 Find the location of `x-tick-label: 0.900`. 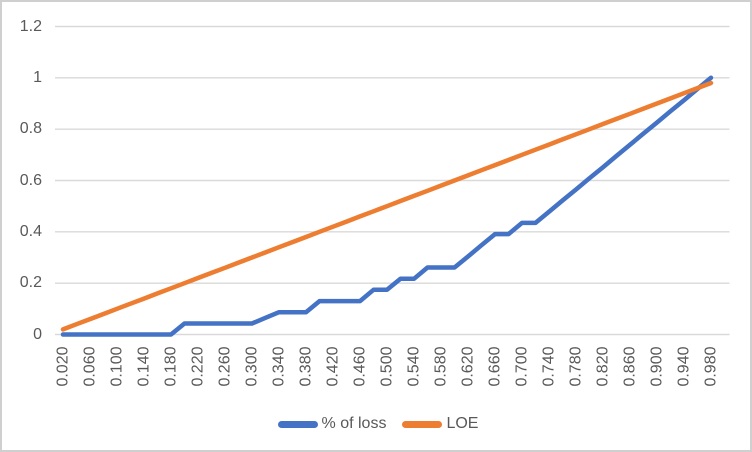

x-tick-label: 0.900 is located at coordinates (657, 366).